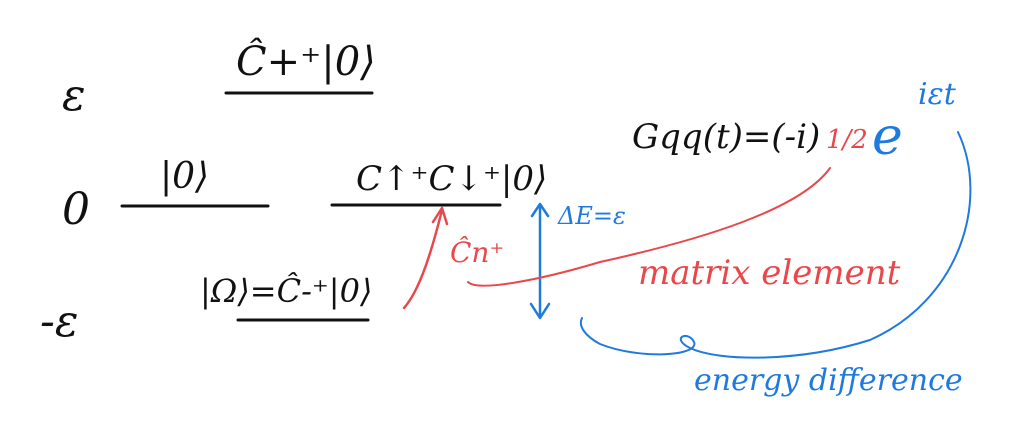  What do you see at coordinates (184, 176) in the screenshot?
I see `state-label-vacuum: |0⟩` at bounding box center [184, 176].